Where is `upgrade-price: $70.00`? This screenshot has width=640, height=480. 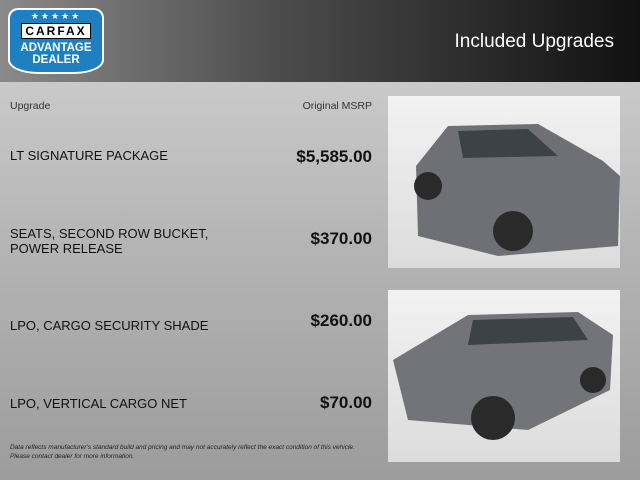
upgrade-price: $70.00 is located at coordinates (346, 402).